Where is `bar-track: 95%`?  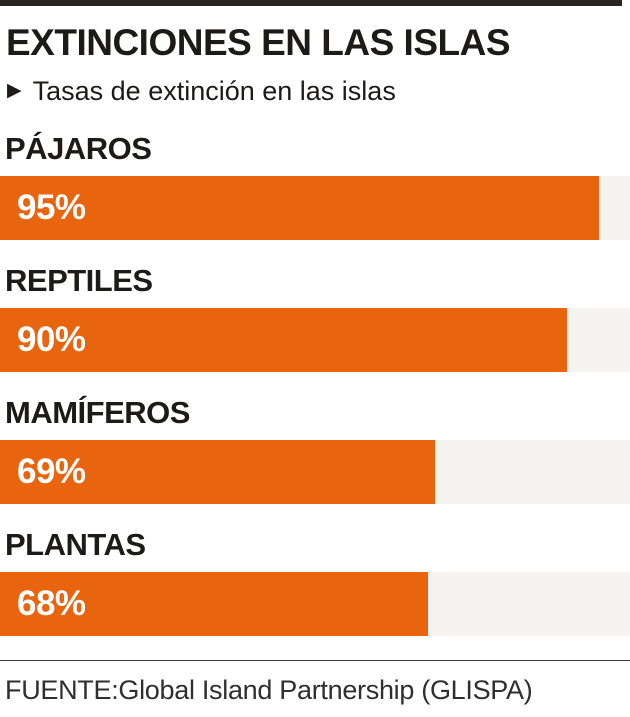
bar-track: 95% is located at coordinates (315, 208).